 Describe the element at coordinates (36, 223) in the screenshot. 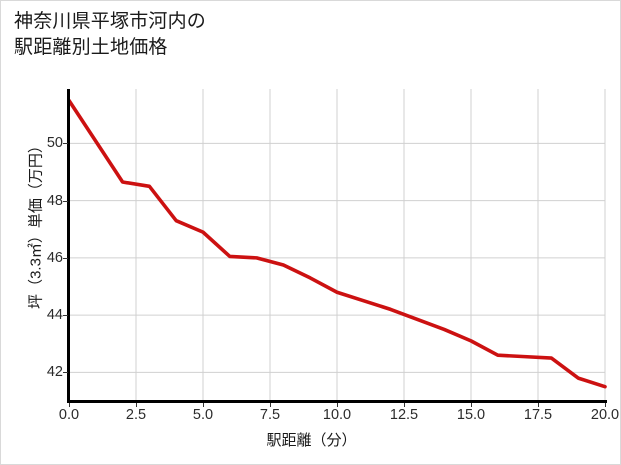

I see `y-axis-title: 坪（3.3㎡）単価（万円）` at that location.